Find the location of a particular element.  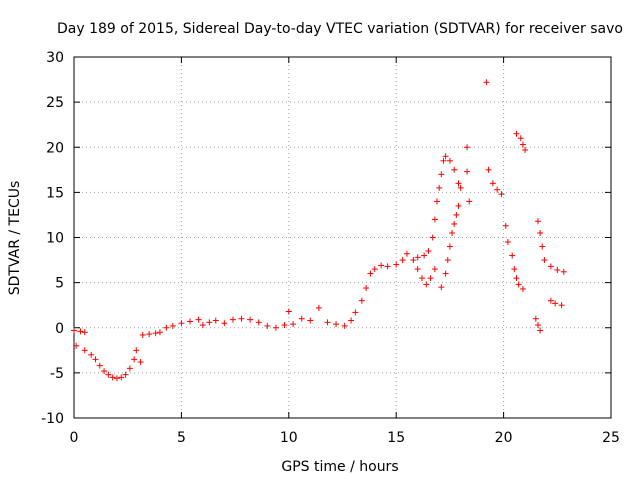

x-tick-label: 25 is located at coordinates (611, 438).